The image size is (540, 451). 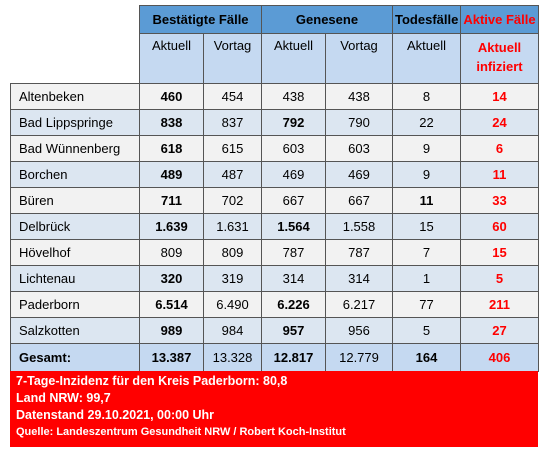 What do you see at coordinates (75, 122) in the screenshot?
I see `municipality-name: Bad Lippspringe` at bounding box center [75, 122].